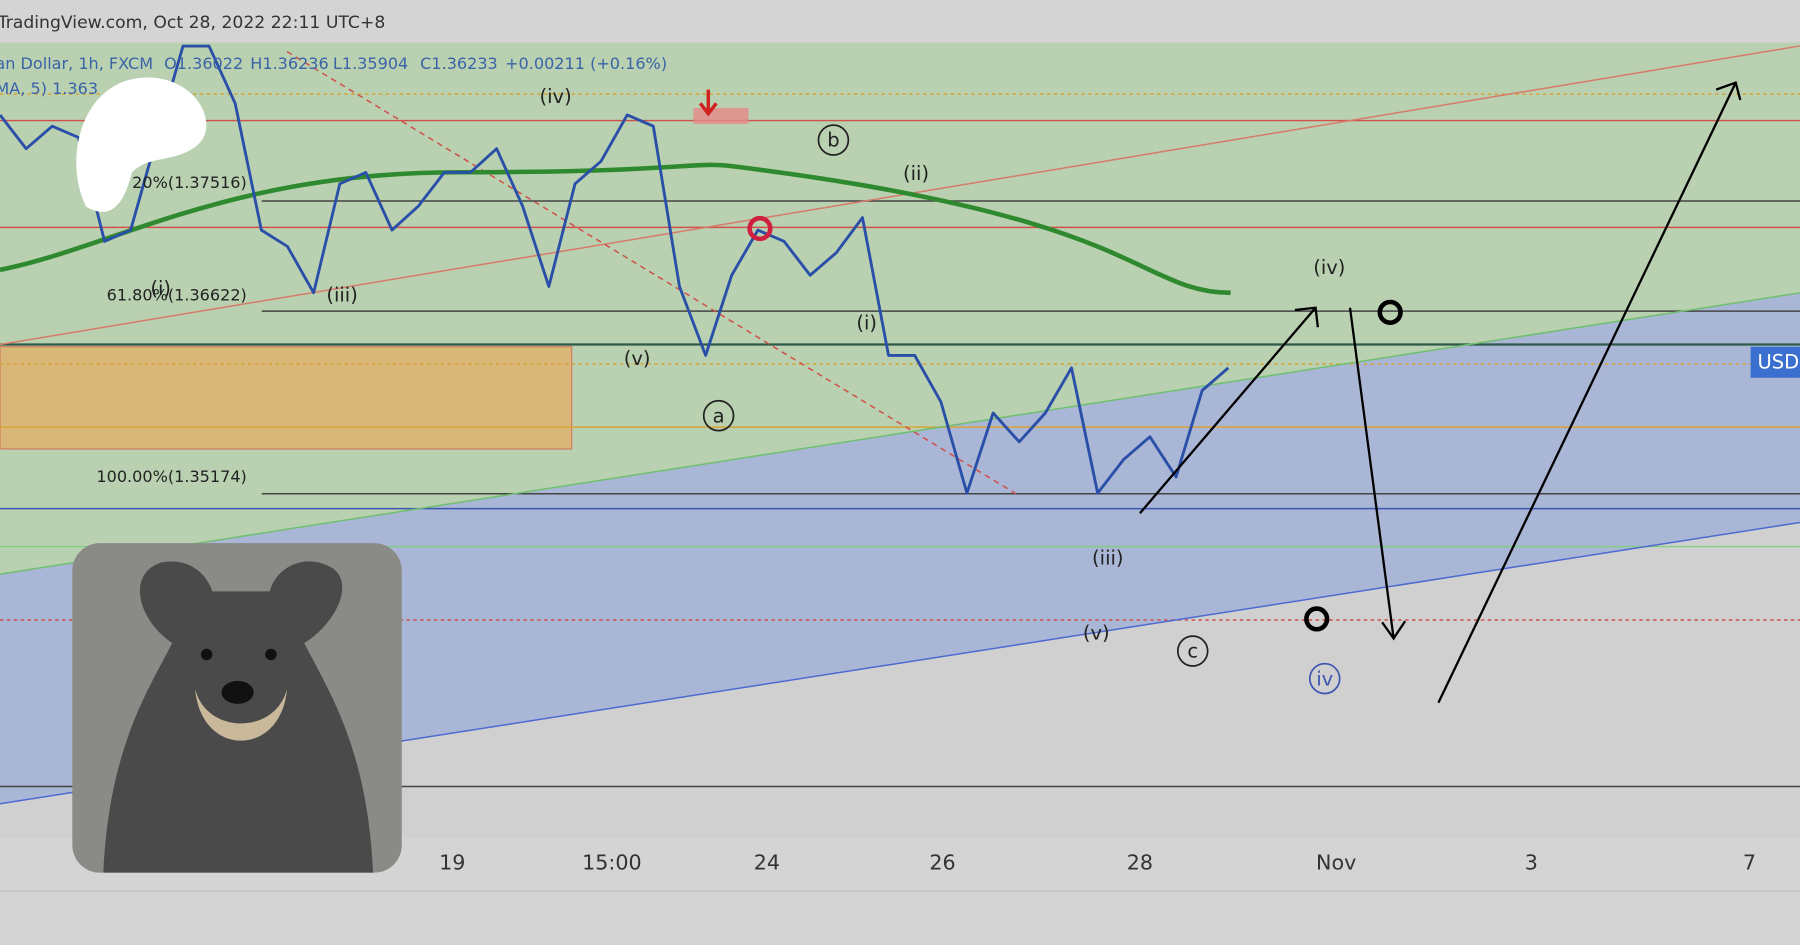  I want to click on cover-blob, so click(141, 144).